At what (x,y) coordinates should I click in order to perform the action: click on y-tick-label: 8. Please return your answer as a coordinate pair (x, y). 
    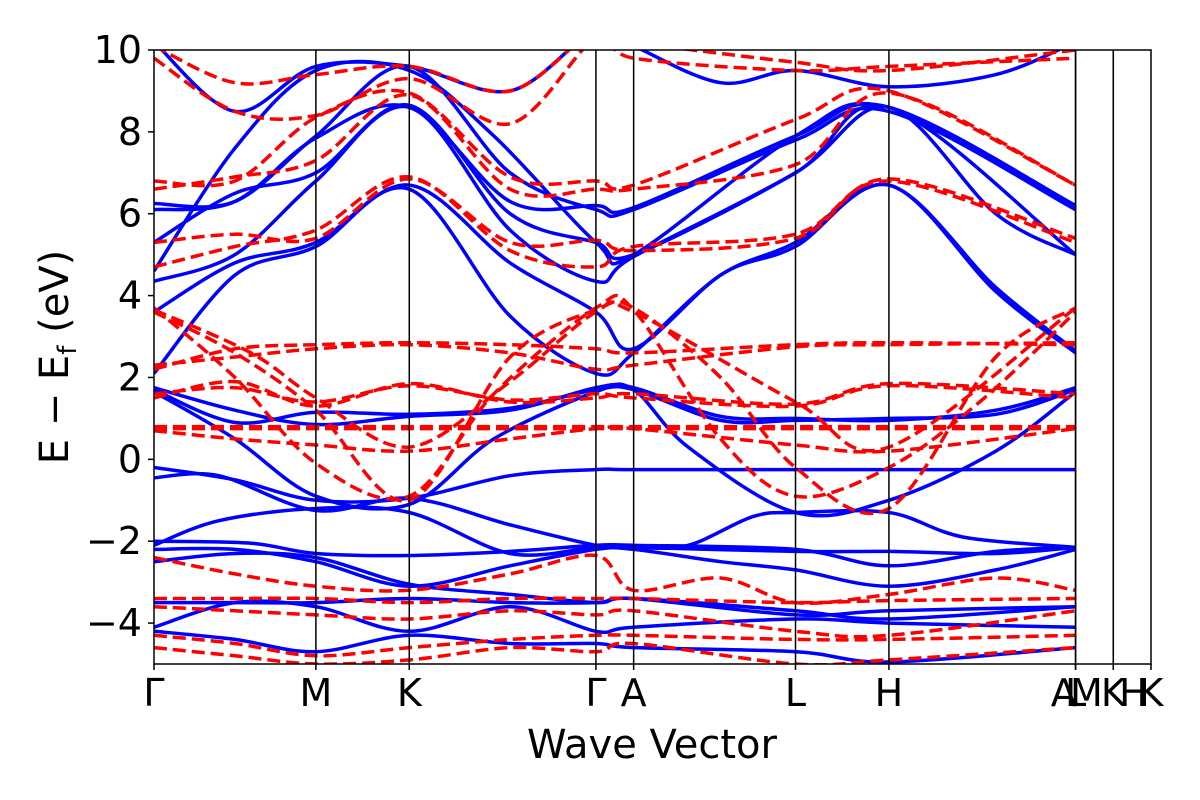
    Looking at the image, I should click on (130, 132).